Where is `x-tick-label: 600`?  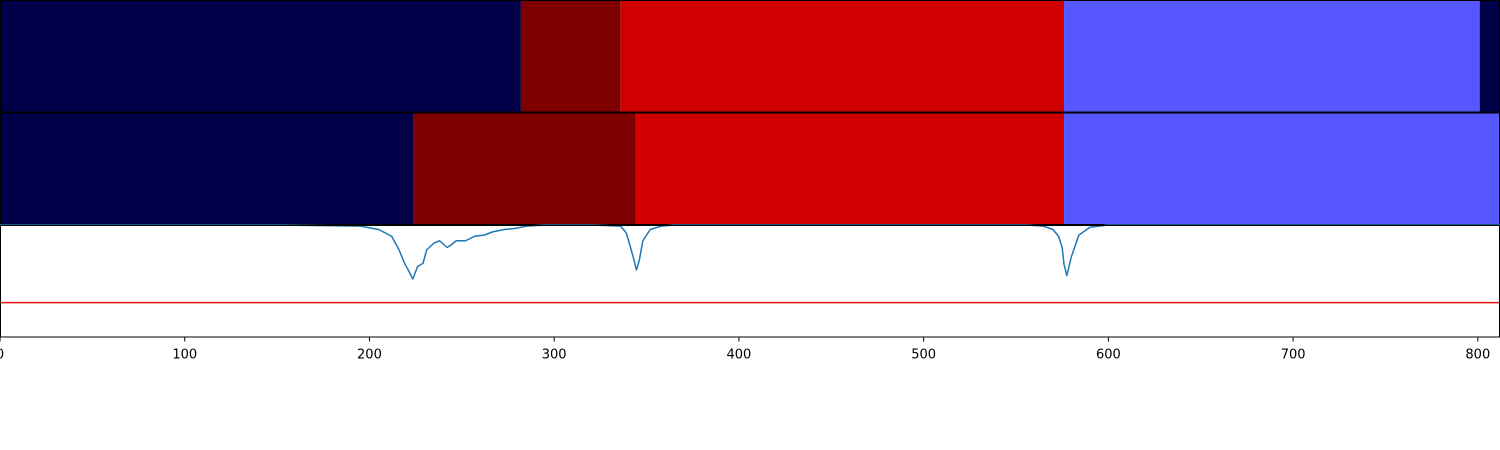 x-tick-label: 600 is located at coordinates (1108, 355).